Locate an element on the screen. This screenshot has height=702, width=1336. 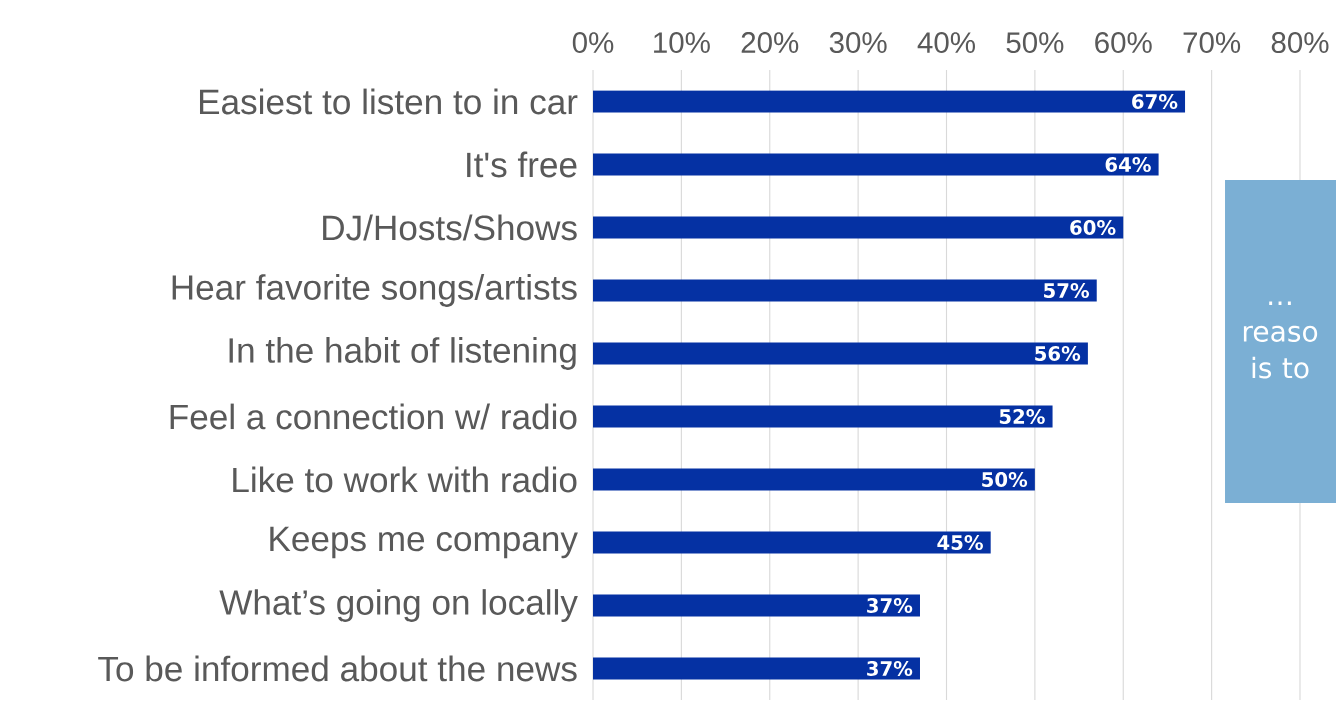
y-tick-label: What’s going on locally is located at coordinates (398, 605).